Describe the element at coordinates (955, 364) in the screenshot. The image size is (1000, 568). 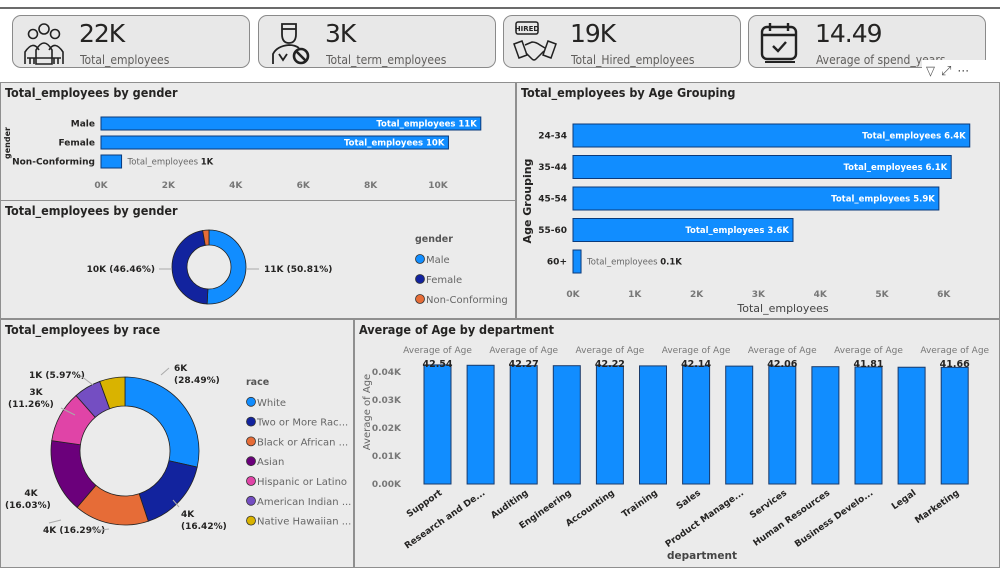
I see `data-label: 41.66` at that location.